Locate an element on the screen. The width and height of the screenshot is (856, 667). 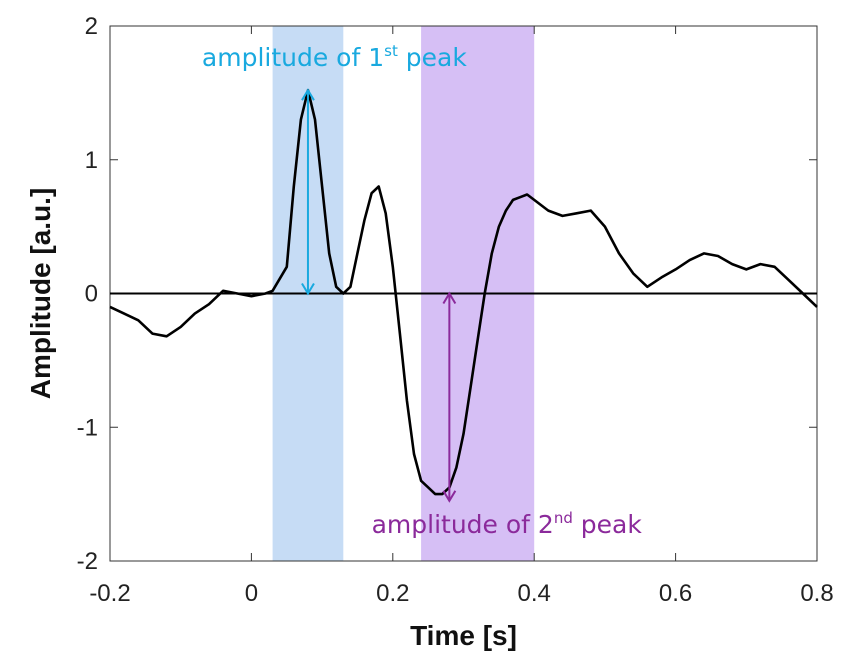
annotation-1: amplitude of 1st peak is located at coordinates (334, 57).